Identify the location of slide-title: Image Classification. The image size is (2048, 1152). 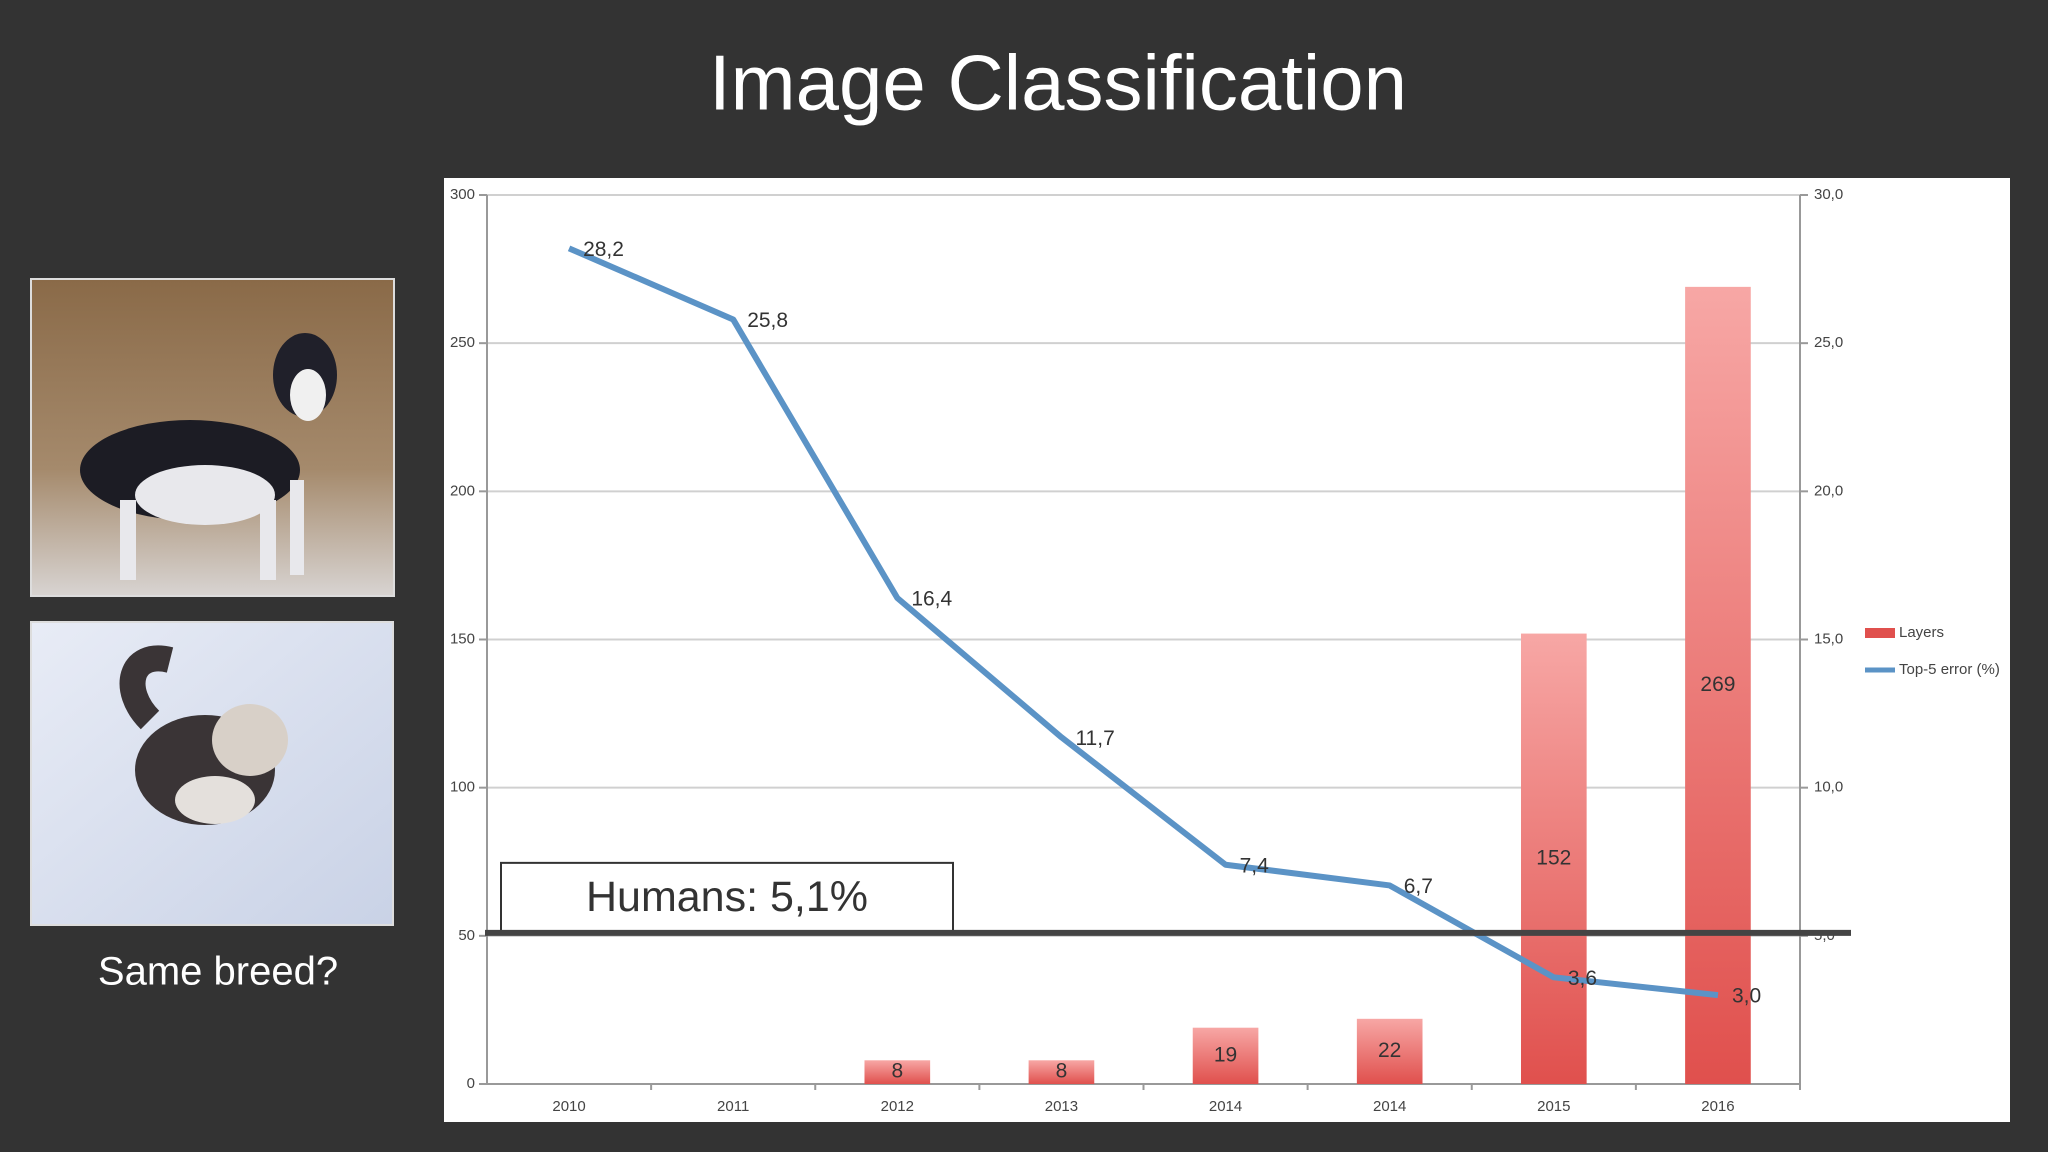
(1058, 83).